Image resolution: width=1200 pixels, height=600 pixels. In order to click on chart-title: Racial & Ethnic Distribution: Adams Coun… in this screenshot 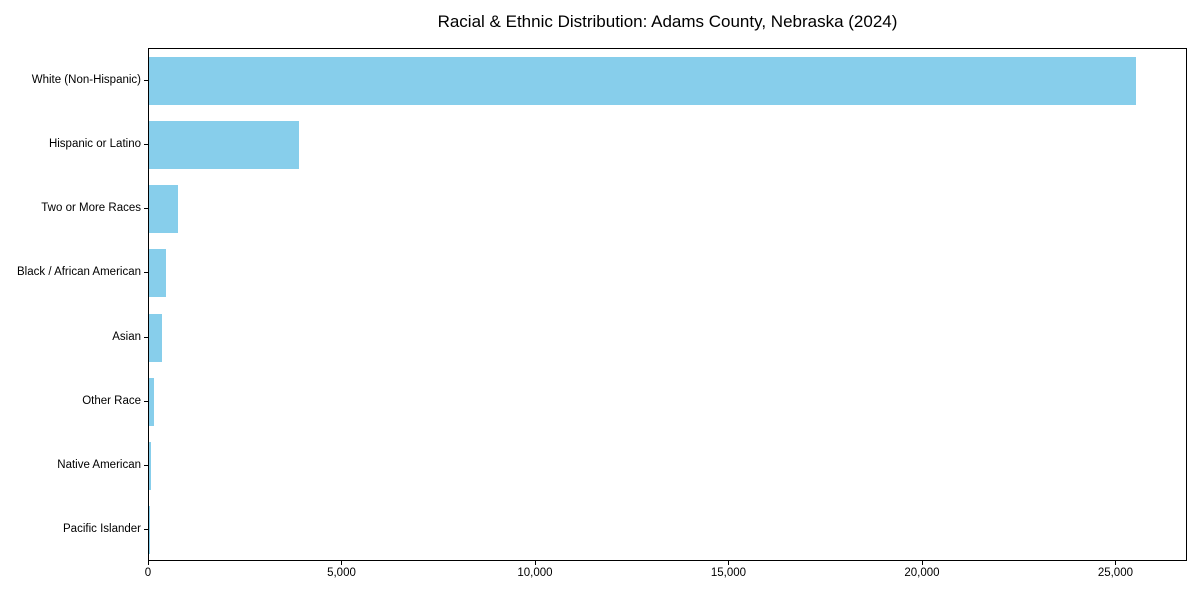, I will do `click(667, 21)`.